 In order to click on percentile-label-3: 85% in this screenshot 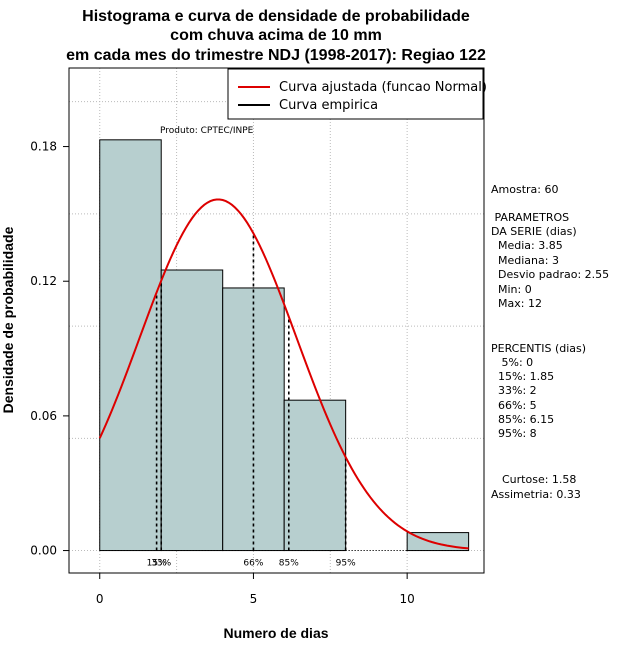, I will do `click(289, 564)`.